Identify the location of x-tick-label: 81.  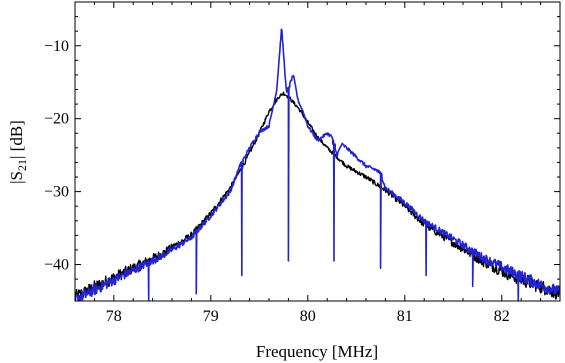
(405, 316).